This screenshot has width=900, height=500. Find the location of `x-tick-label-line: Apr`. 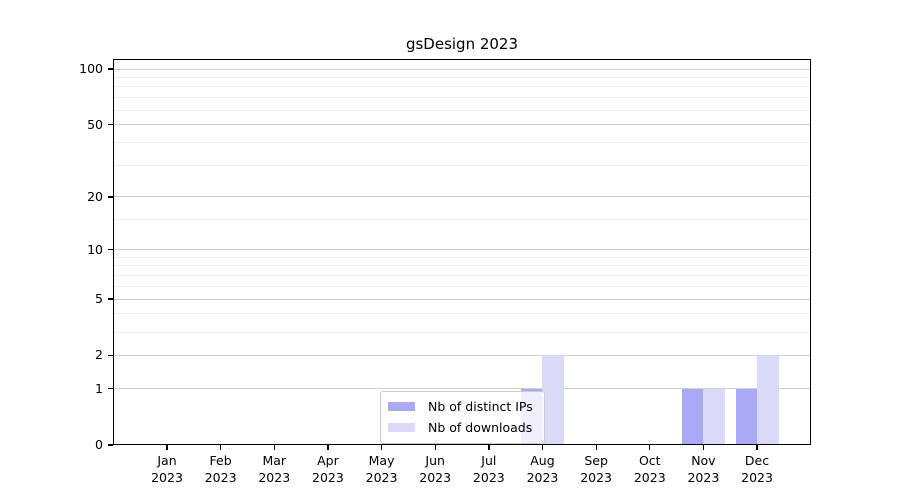

x-tick-label-line: Apr is located at coordinates (328, 460).